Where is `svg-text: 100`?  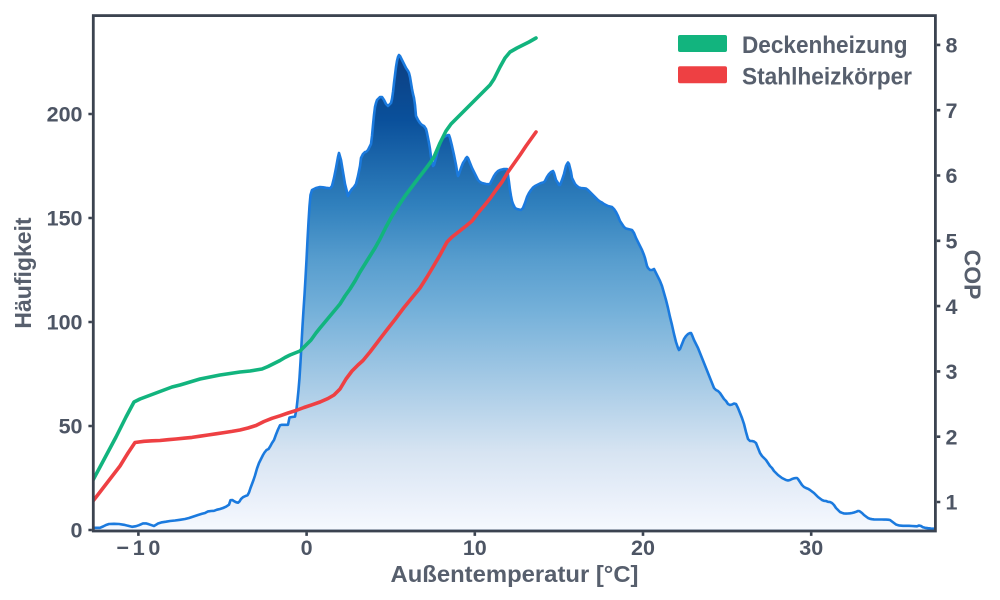
svg-text: 100 is located at coordinates (65, 323).